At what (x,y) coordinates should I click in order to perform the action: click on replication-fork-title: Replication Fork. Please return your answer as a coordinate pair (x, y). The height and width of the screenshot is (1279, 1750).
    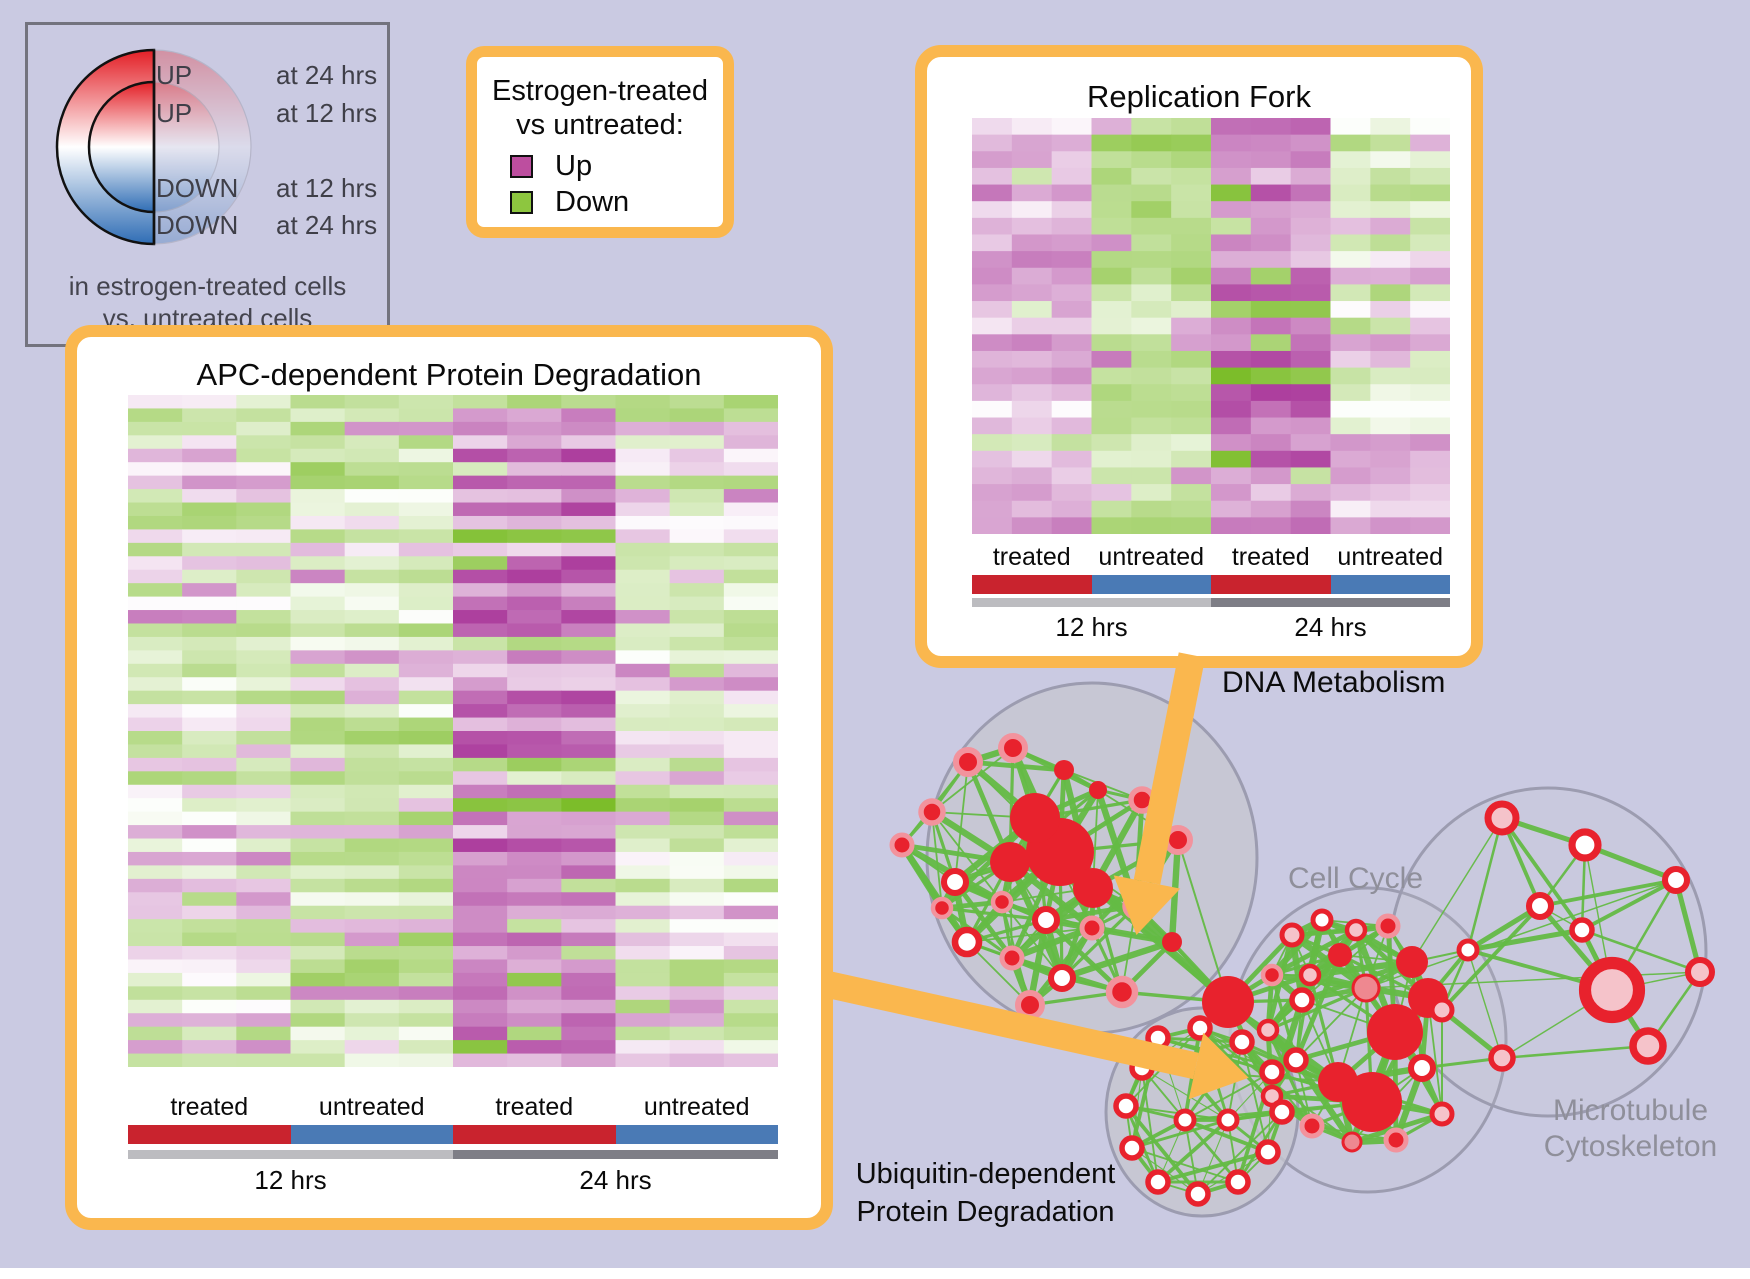
    Looking at the image, I should click on (1199, 96).